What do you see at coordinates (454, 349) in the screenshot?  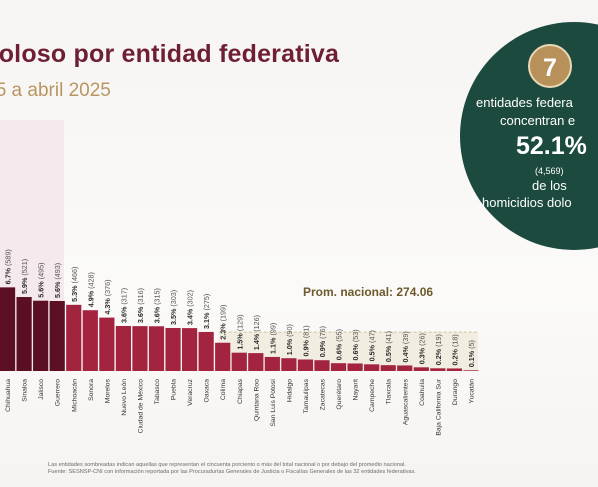 I see `data-label: 0.2% (18)` at bounding box center [454, 349].